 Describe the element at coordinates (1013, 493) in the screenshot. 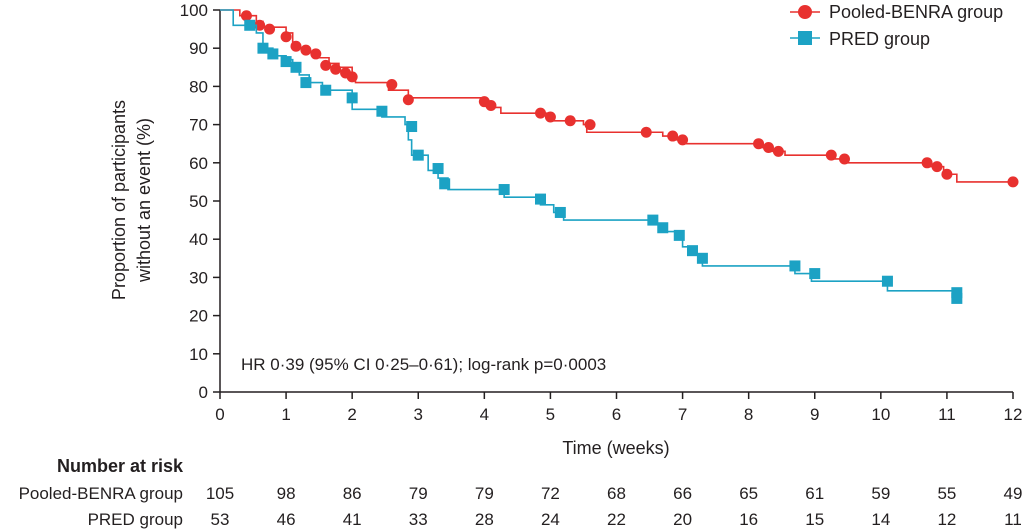

I see `risk-value: 49` at that location.